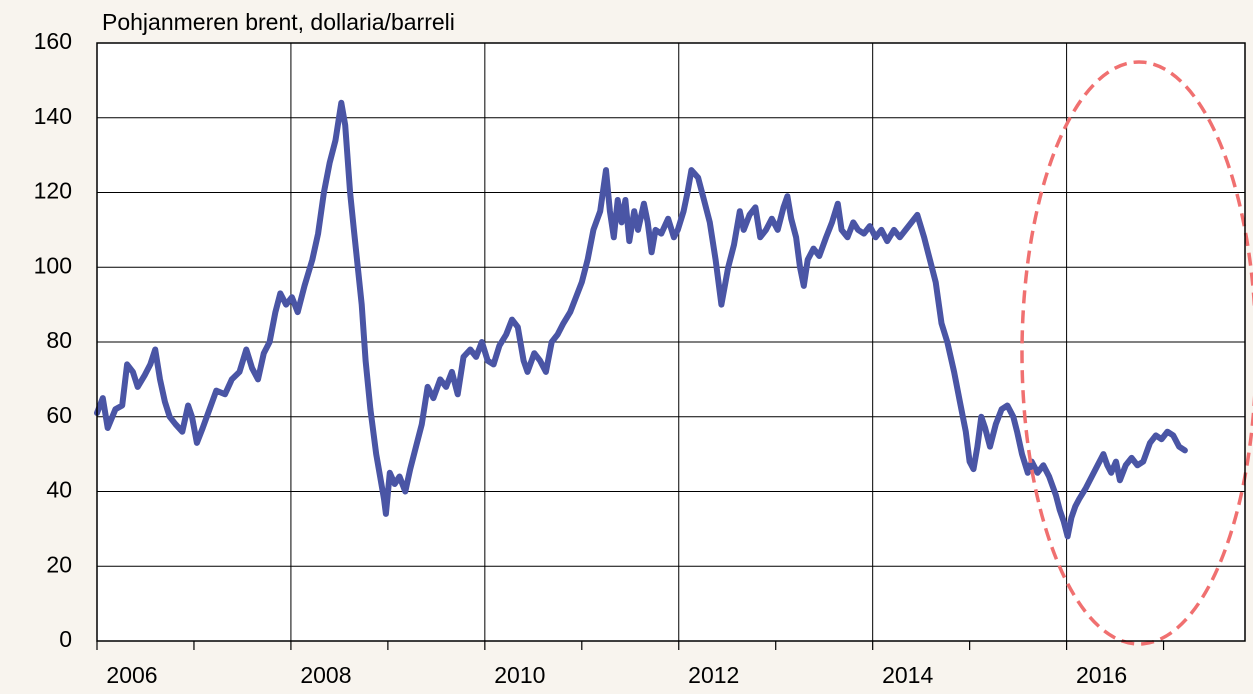  I want to click on x-tick-label: 2006, so click(131, 675).